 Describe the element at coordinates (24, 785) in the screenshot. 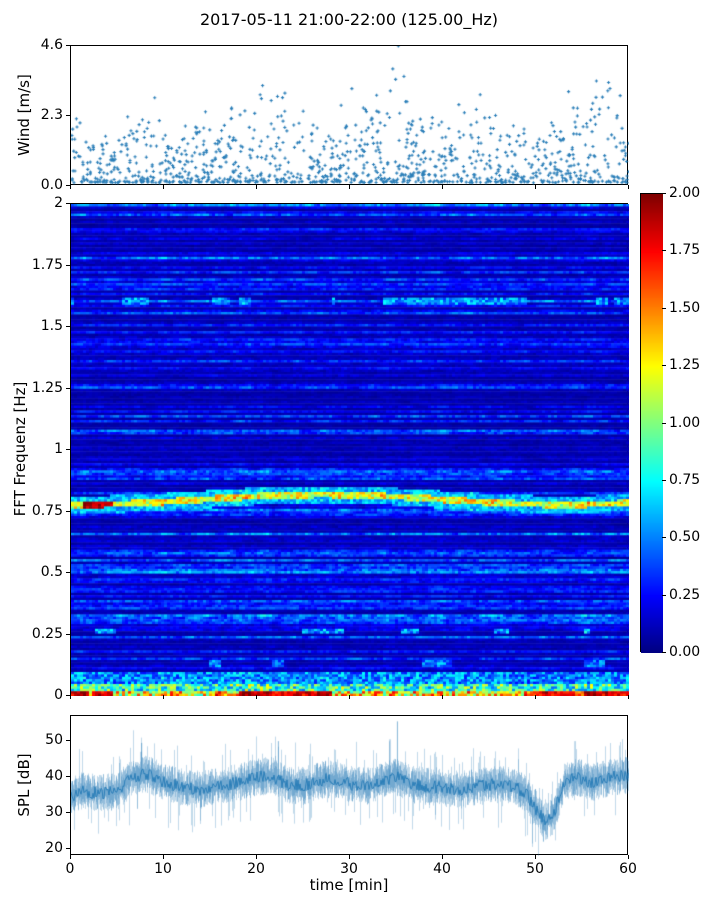

I see `spl-ylabel: SPL [dB]` at that location.